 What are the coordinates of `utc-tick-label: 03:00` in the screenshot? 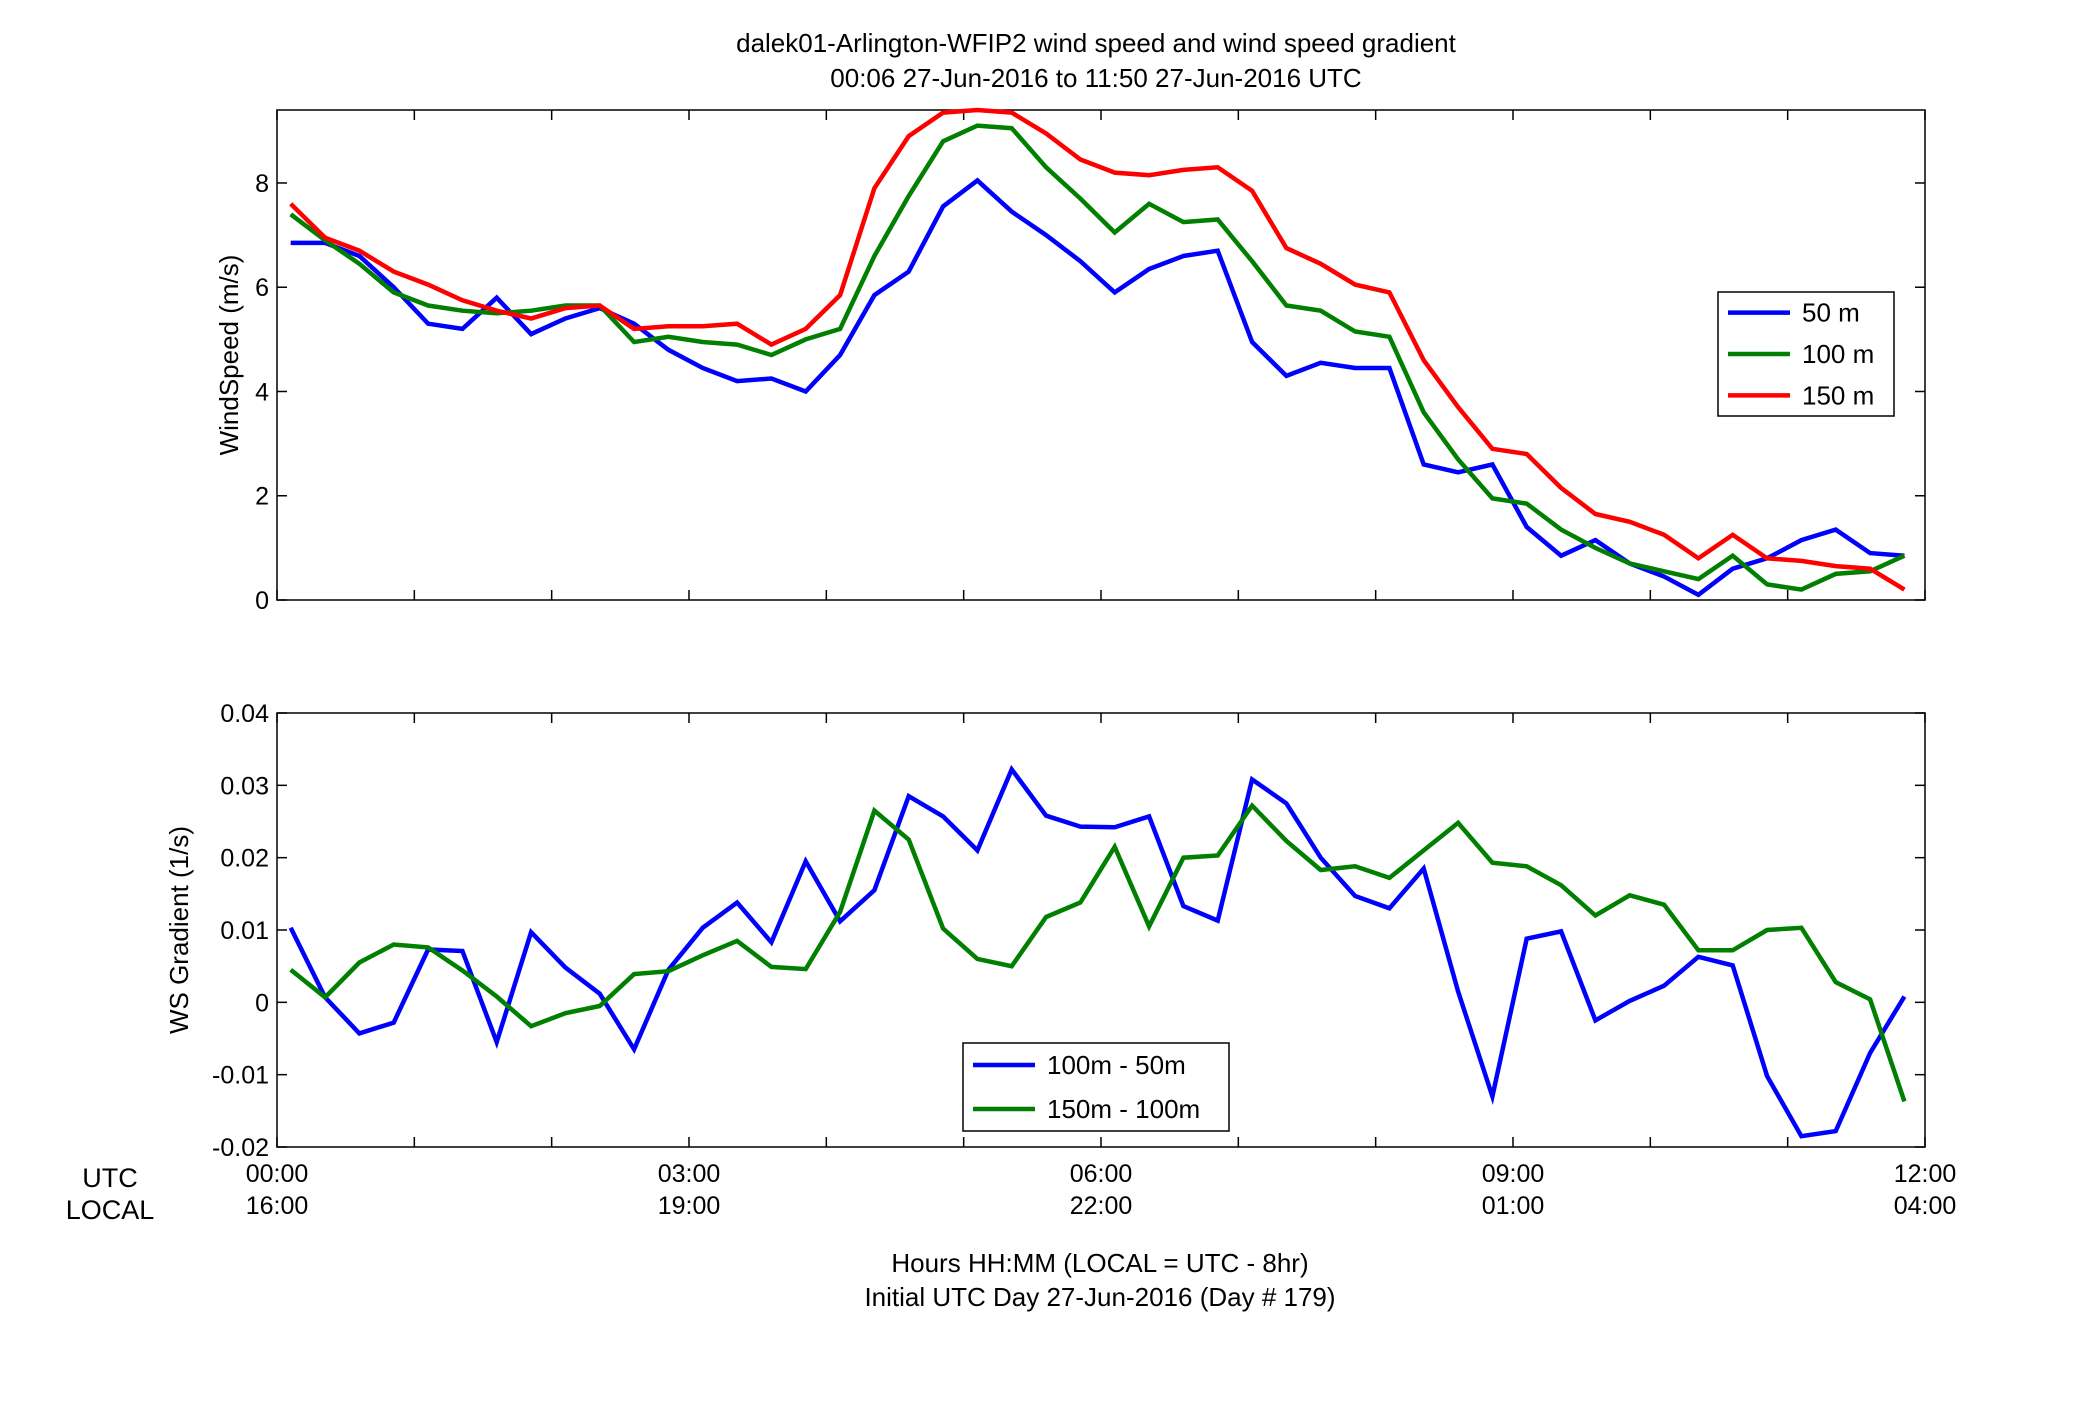 It's located at (689, 1174).